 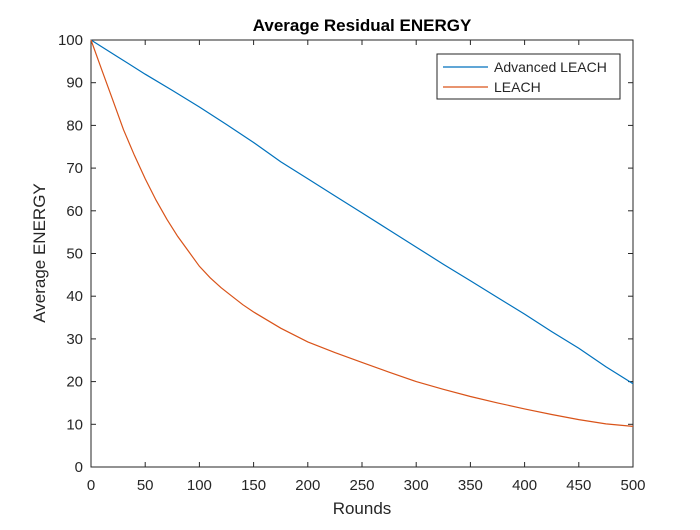 What do you see at coordinates (632, 485) in the screenshot?
I see `x-tick-label: 500` at bounding box center [632, 485].